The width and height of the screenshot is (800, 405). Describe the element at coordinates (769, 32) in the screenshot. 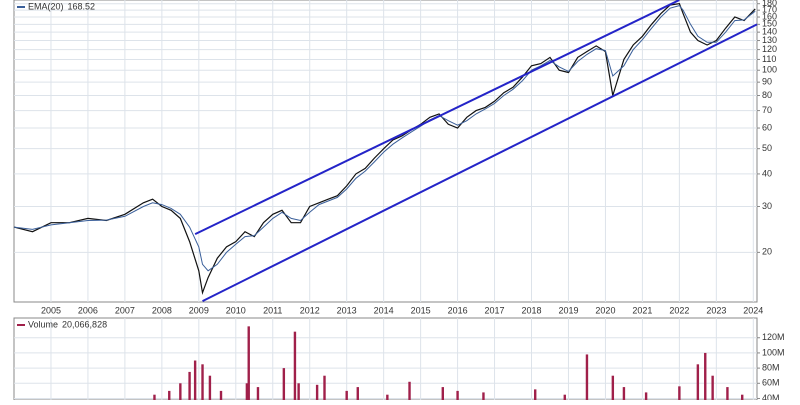

I see `y-tick-label: 140` at that location.